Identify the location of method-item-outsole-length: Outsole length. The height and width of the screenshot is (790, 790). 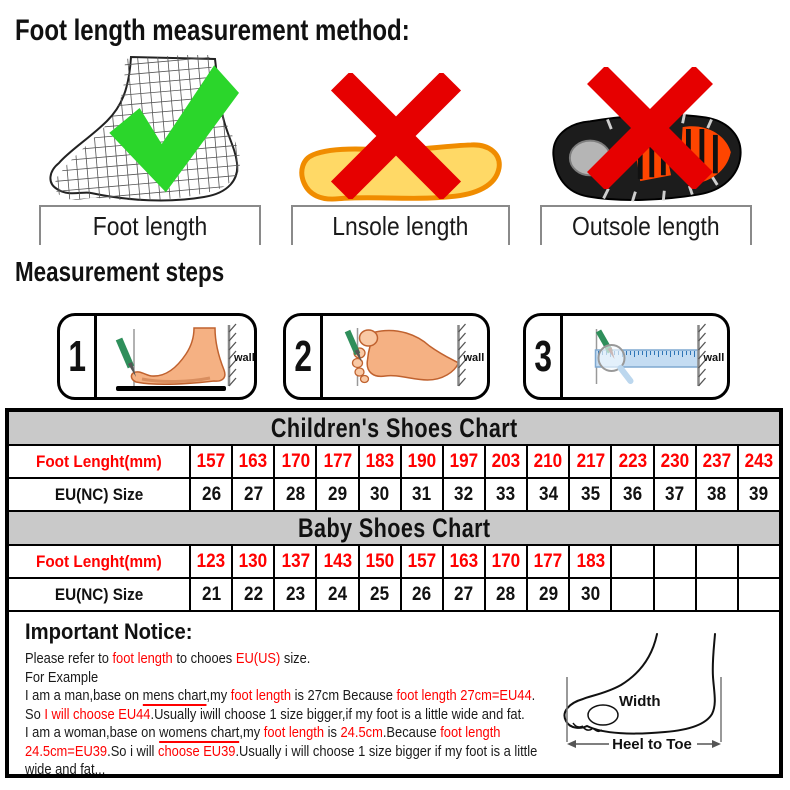
(646, 150).